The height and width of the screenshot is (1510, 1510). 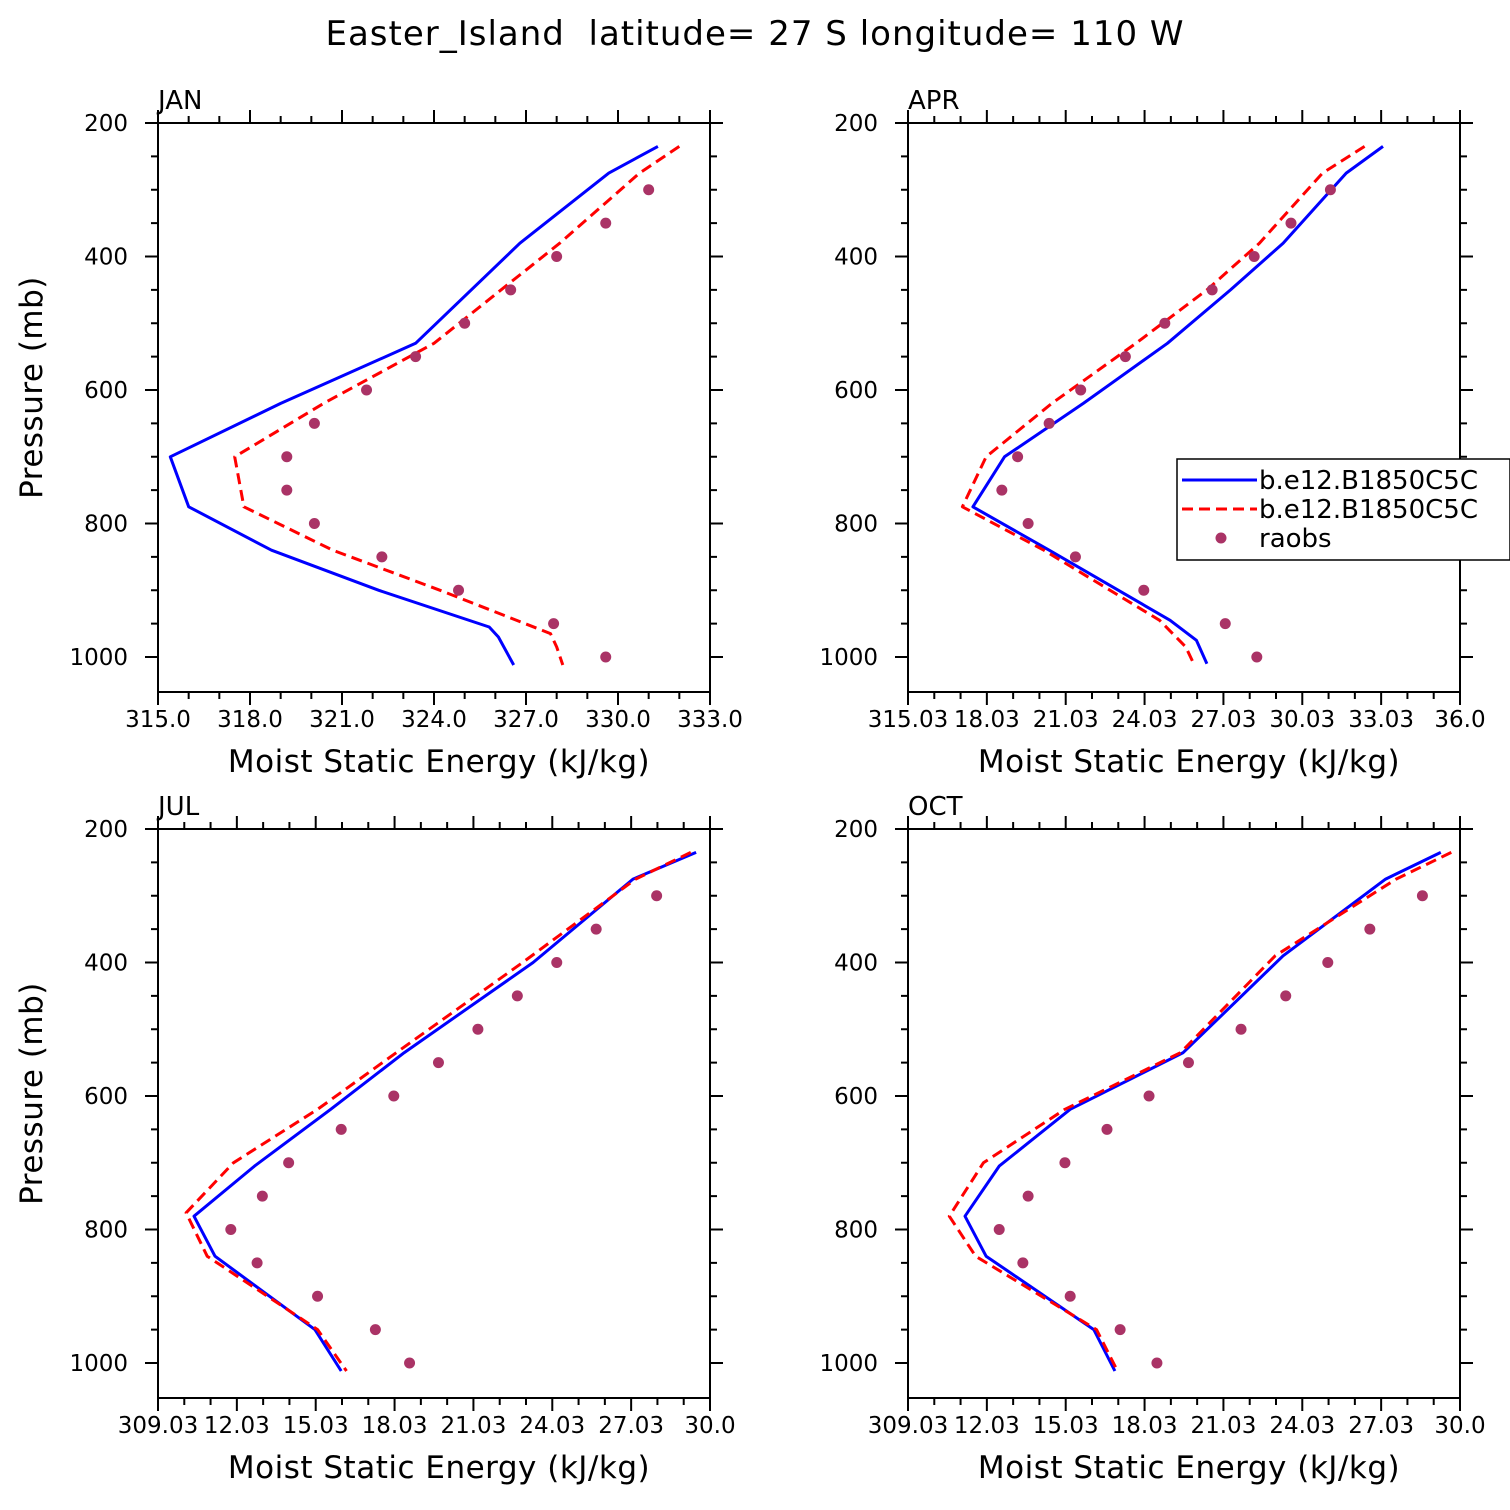 What do you see at coordinates (1381, 720) in the screenshot?
I see `x-tick-label: 33.03` at bounding box center [1381, 720].